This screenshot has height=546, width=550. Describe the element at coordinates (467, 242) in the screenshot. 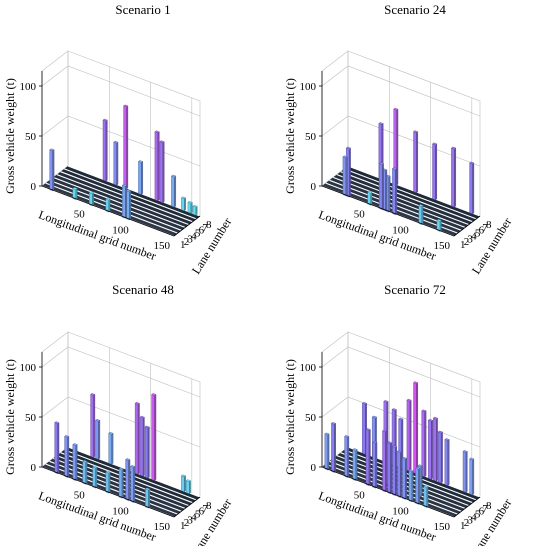

I see `lane-tick-label: 2` at that location.